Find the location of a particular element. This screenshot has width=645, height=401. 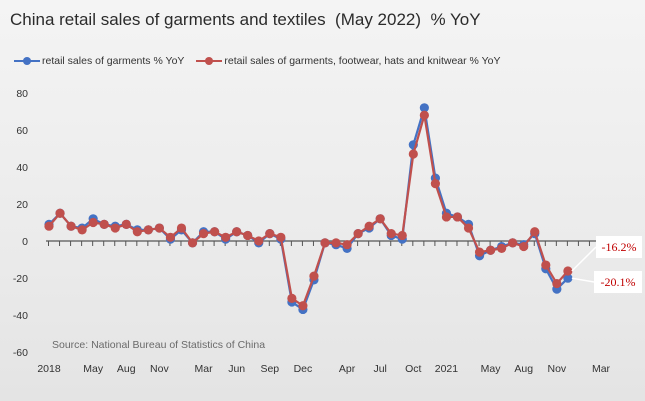

legend-swatch-red is located at coordinates (209, 61).